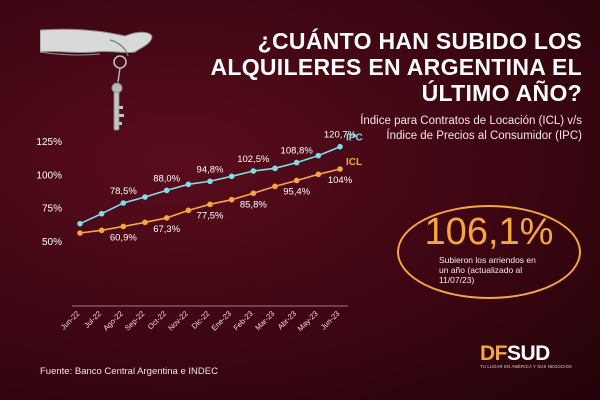  Describe the element at coordinates (354, 162) in the screenshot. I see `series-name-icl: ICL` at that location.